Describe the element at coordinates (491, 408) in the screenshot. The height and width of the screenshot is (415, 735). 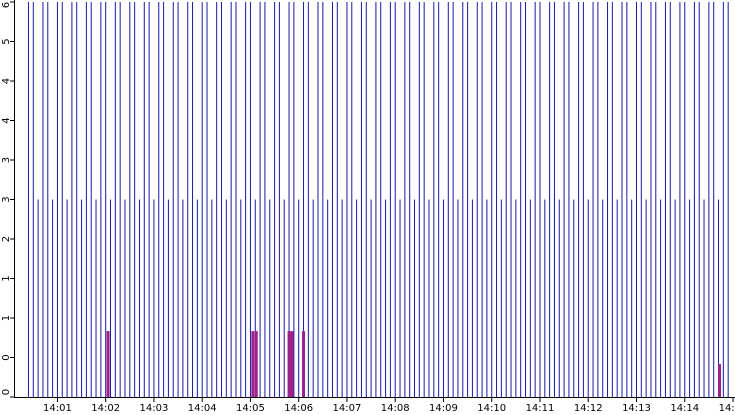
I see `x-tick-label: 14:10` at that location.